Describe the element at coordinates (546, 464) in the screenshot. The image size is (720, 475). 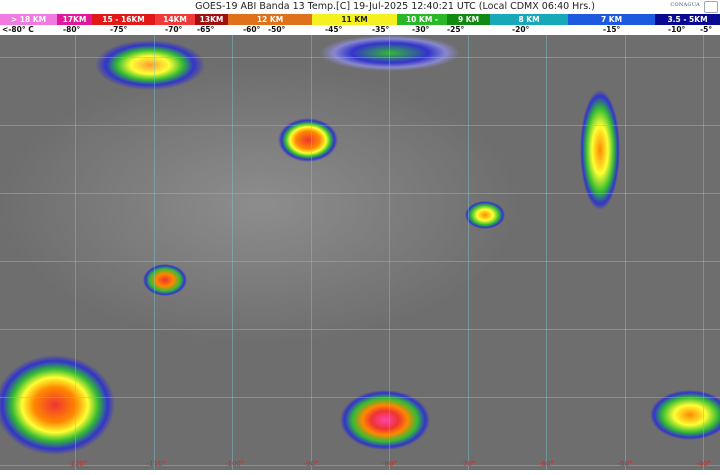
I see `longitude-label: -60°` at that location.